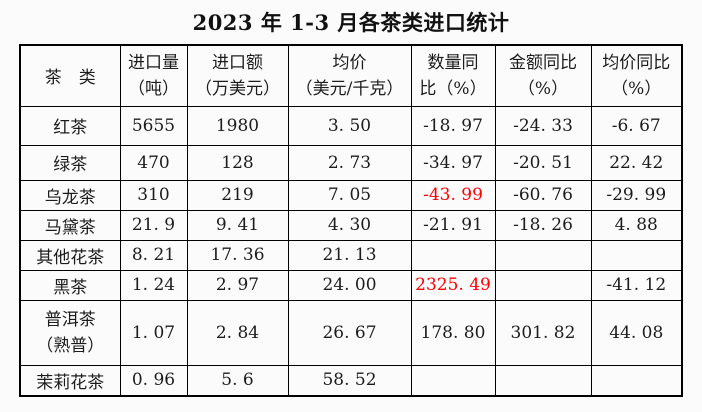  I want to click on table-row-jasmine-tea: 茉莉花茶 0. 96 5. 6 58. 52, so click(351, 380).